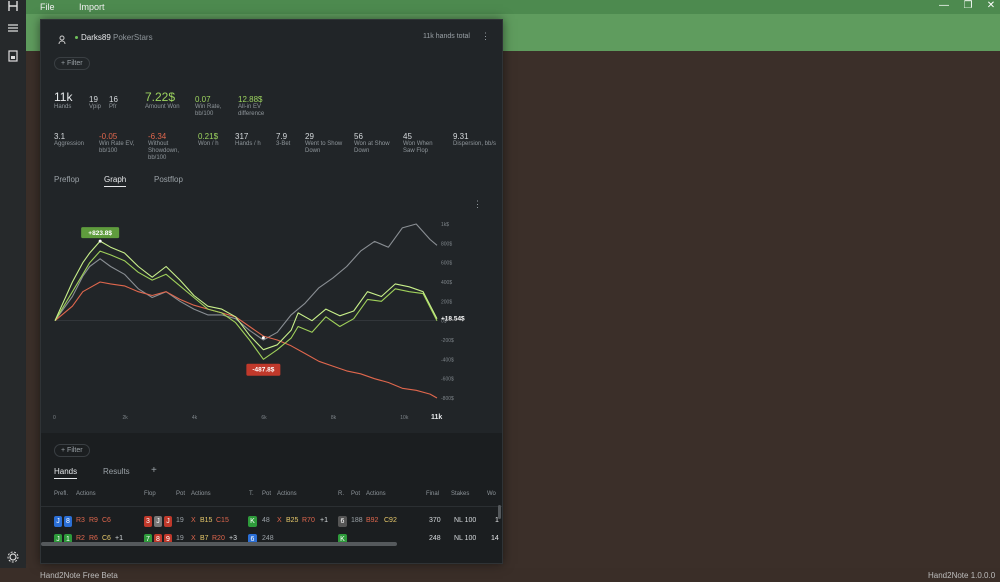  What do you see at coordinates (289, 140) in the screenshot?
I see `stat-3bet: 7.9 3-Bet` at bounding box center [289, 140].